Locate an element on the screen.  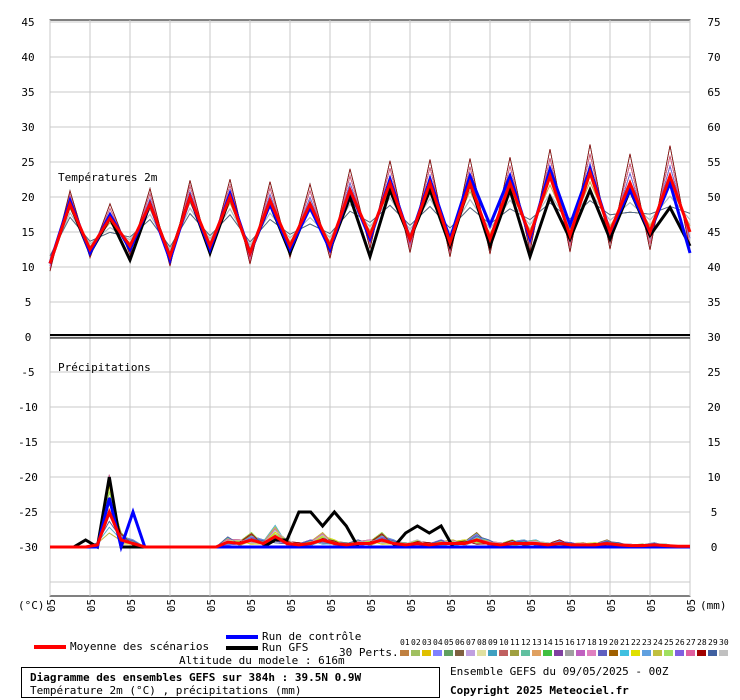
x-tick-label: 23/05 is located at coordinates (611, 605).